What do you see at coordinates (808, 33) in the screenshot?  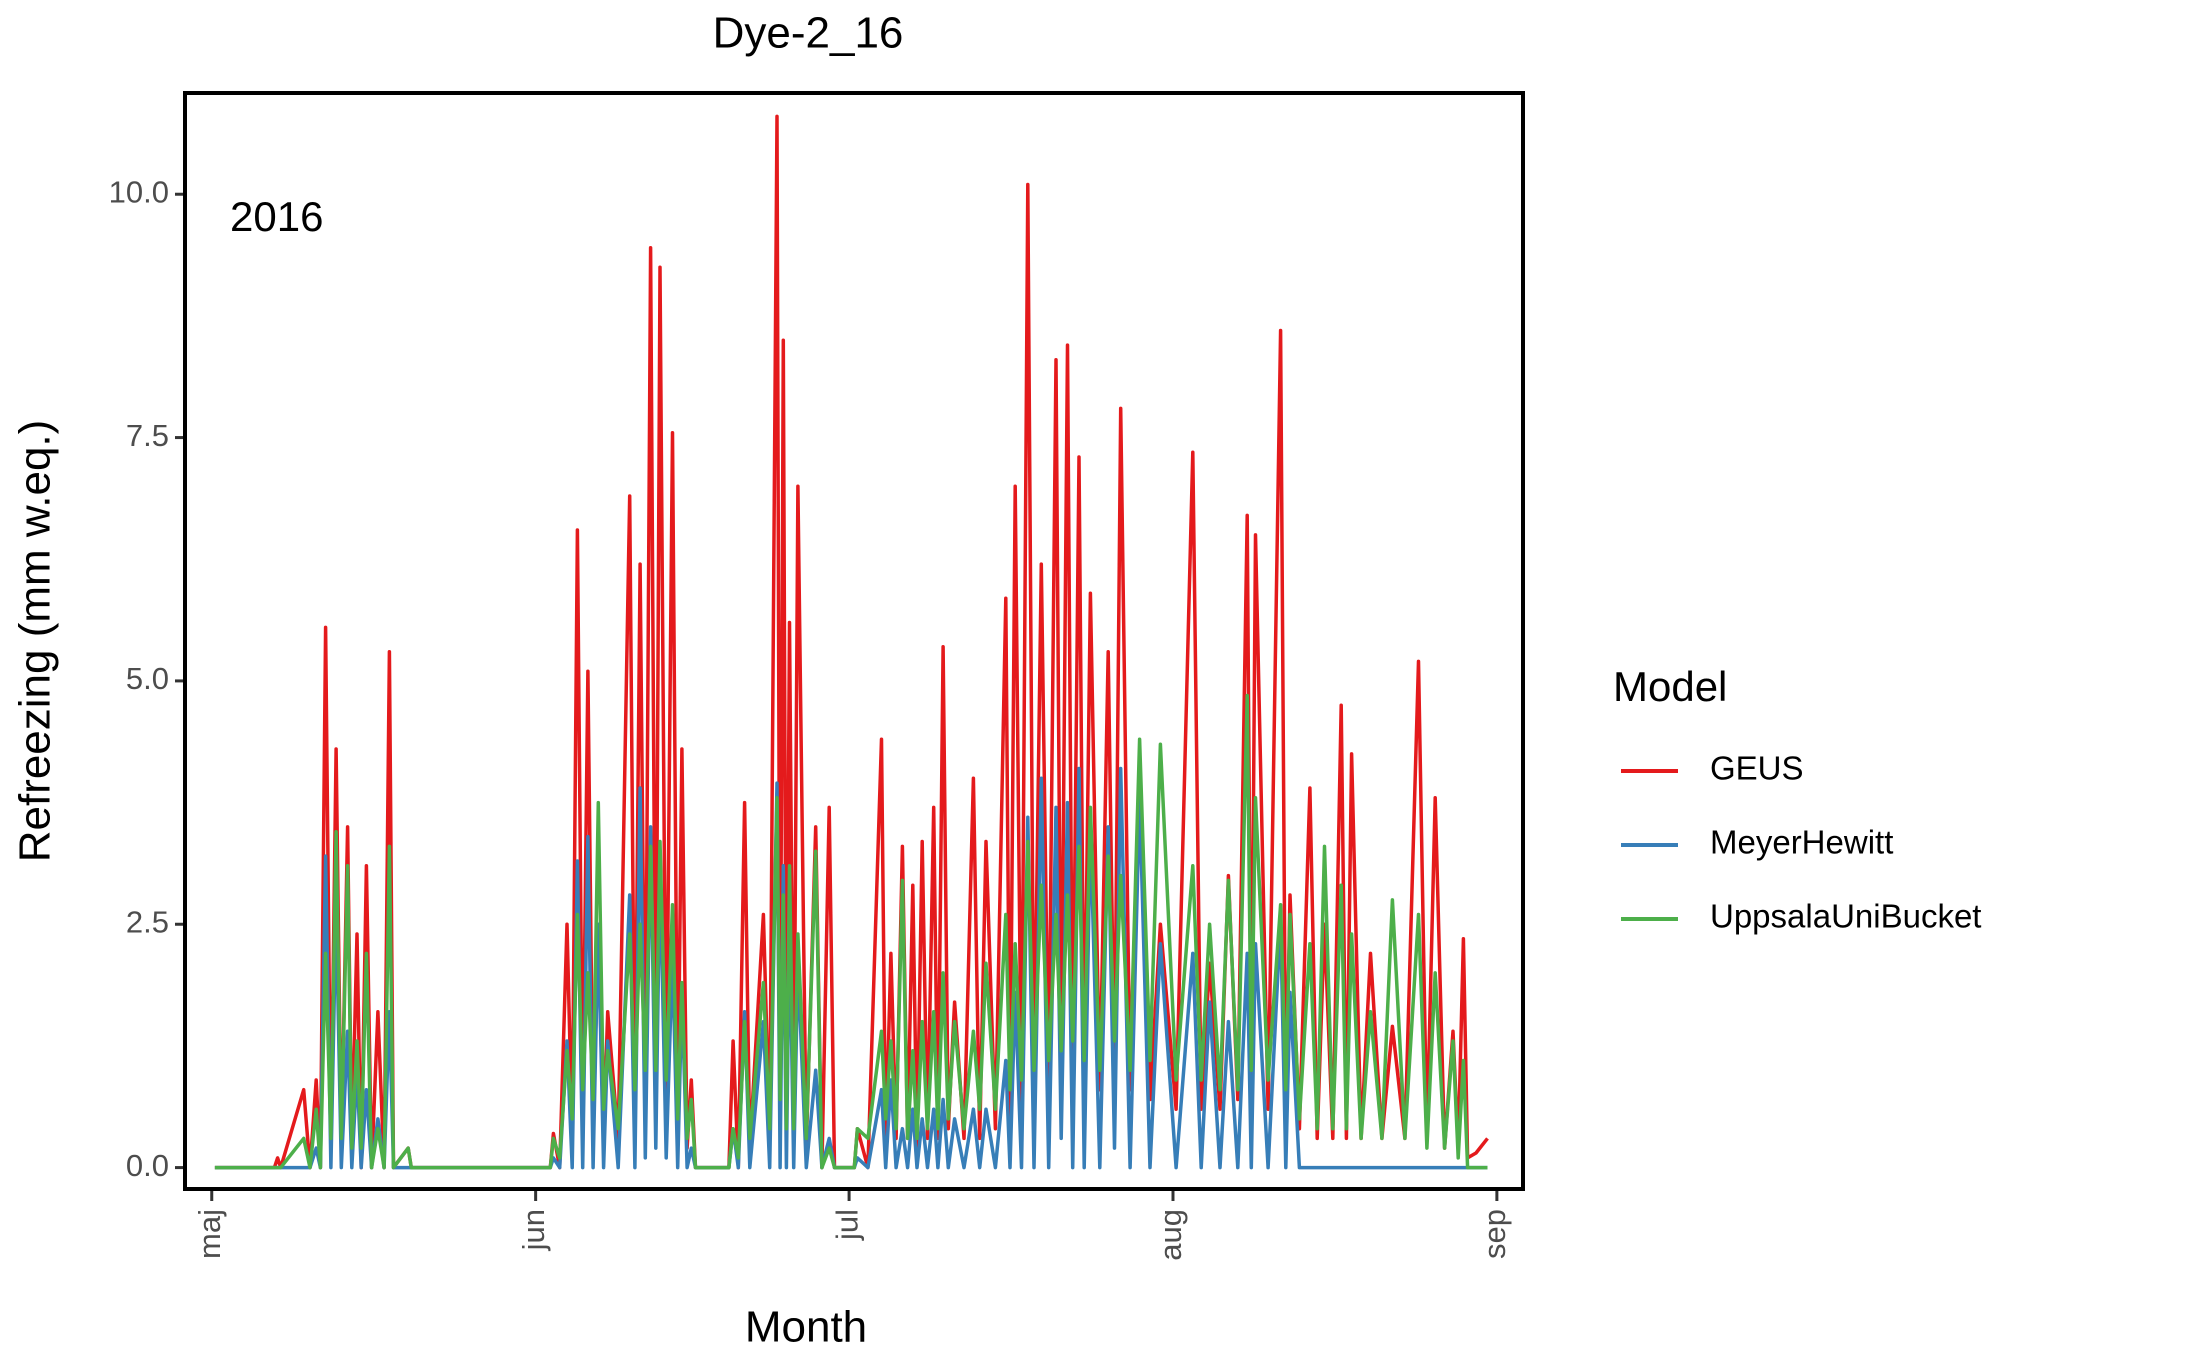 I see `chart-title: Dye-2_16` at bounding box center [808, 33].